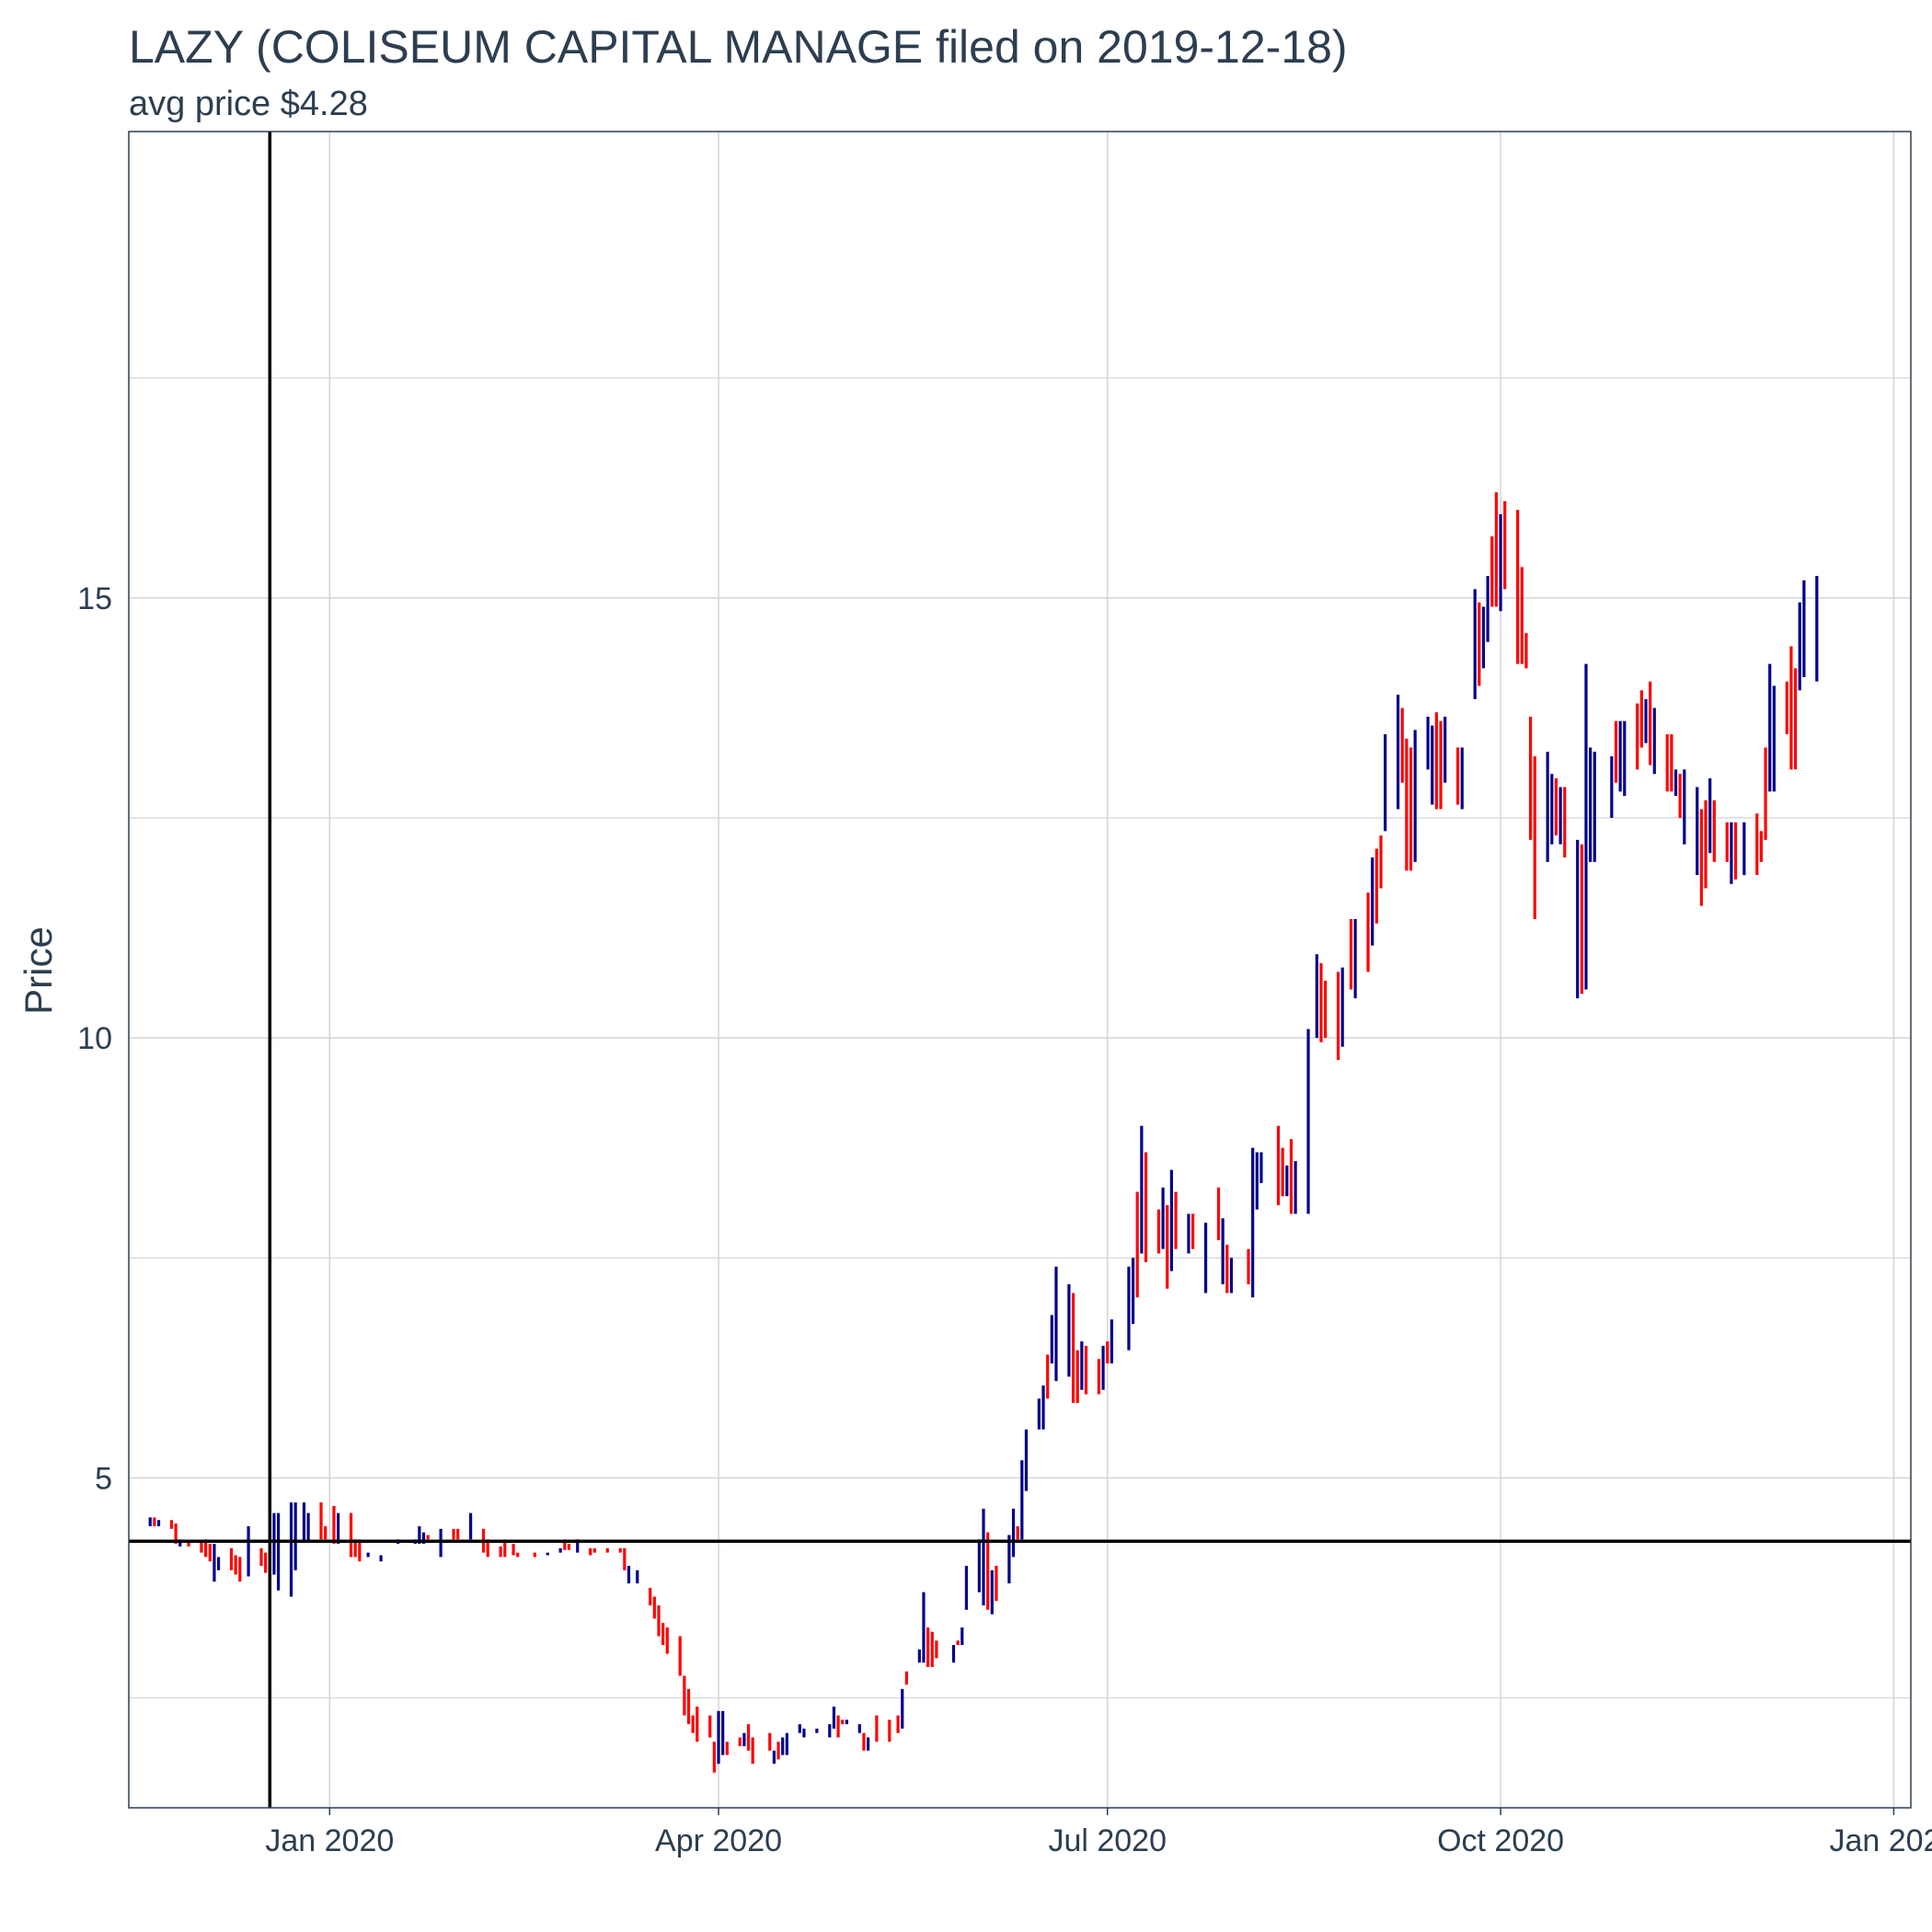 Image resolution: width=1932 pixels, height=1932 pixels. Describe the element at coordinates (38, 970) in the screenshot. I see `y-axis-label: Price` at that location.